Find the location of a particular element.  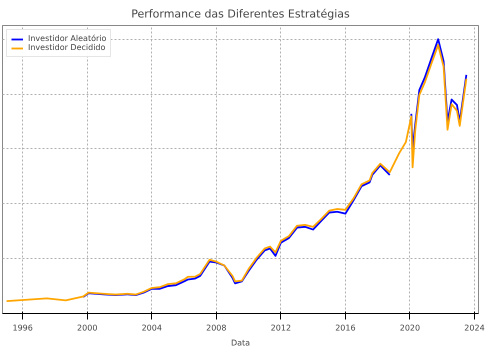

x-tick-label: 2020 is located at coordinates (410, 328).